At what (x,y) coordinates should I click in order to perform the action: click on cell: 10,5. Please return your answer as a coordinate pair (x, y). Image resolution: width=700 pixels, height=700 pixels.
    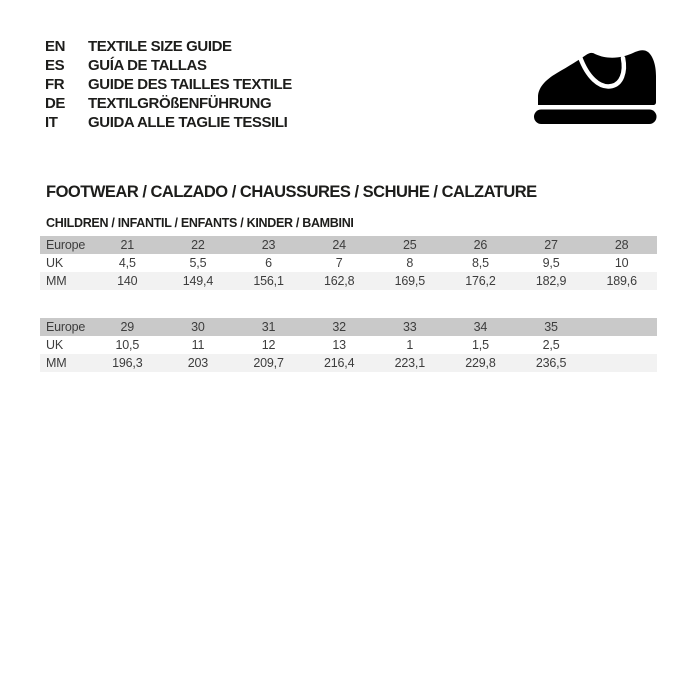
    Looking at the image, I should click on (127, 345).